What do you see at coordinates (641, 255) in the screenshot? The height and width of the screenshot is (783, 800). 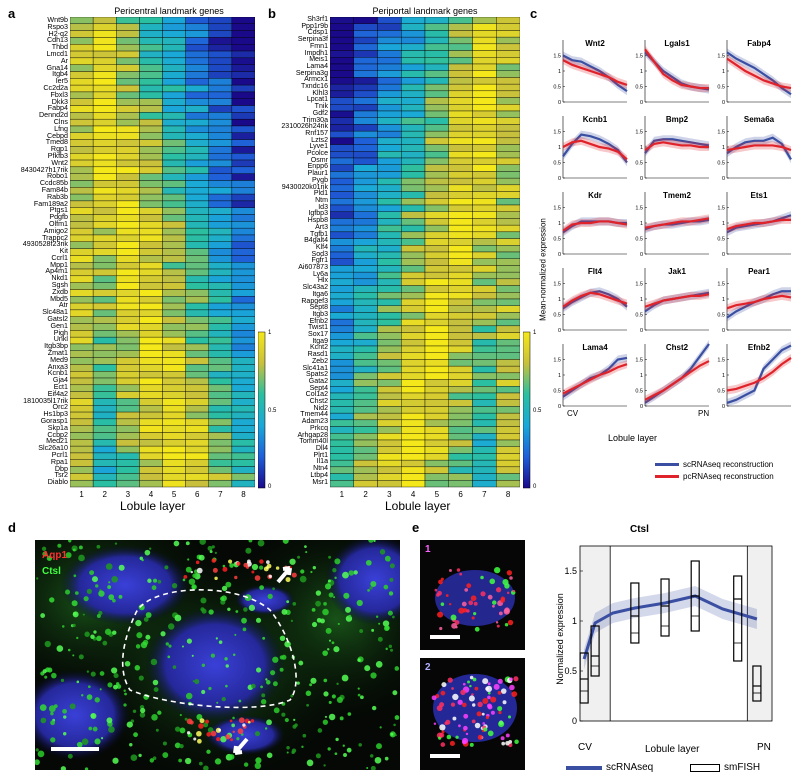 I see `tick-label: 0` at bounding box center [641, 255].